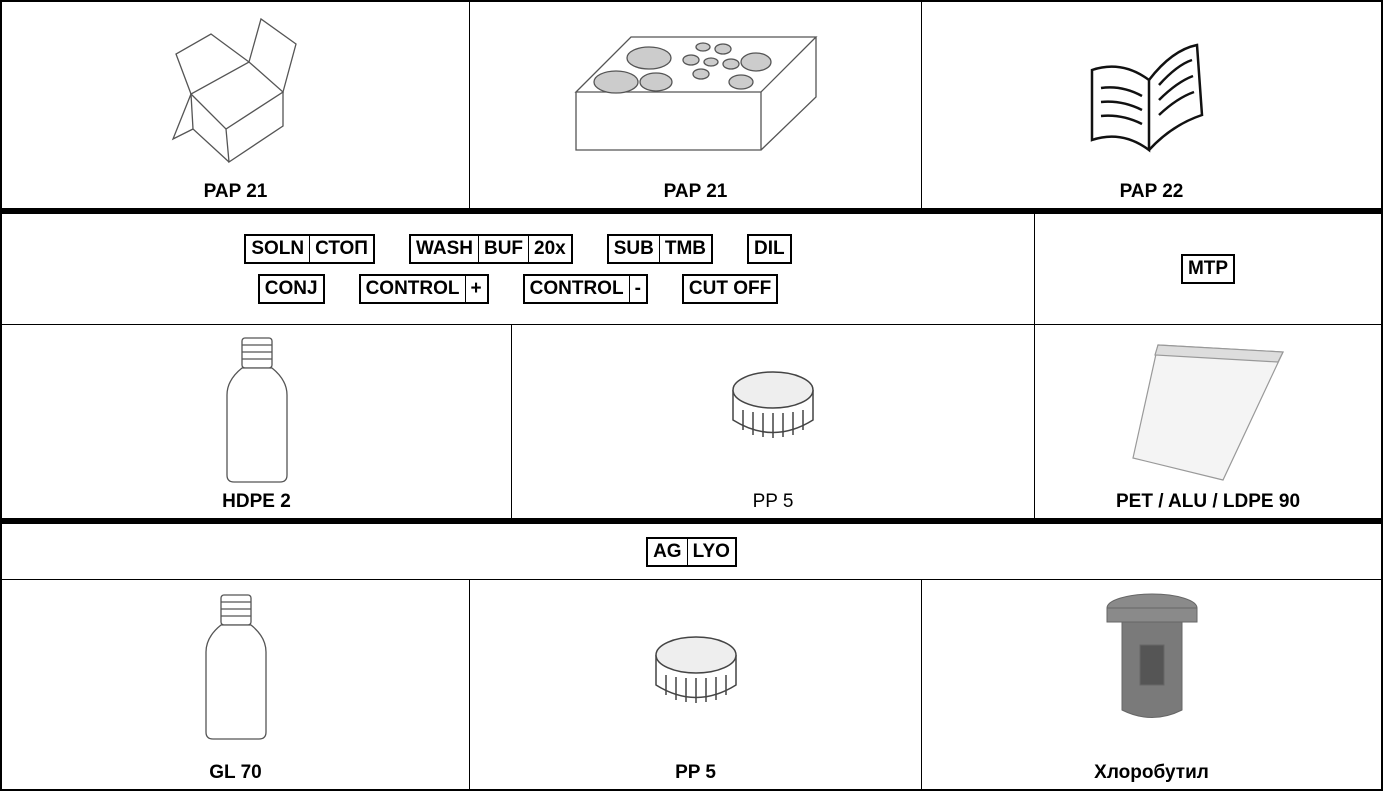 The width and height of the screenshot is (1383, 791). I want to click on symbol-group: AG LYO, so click(691, 551).